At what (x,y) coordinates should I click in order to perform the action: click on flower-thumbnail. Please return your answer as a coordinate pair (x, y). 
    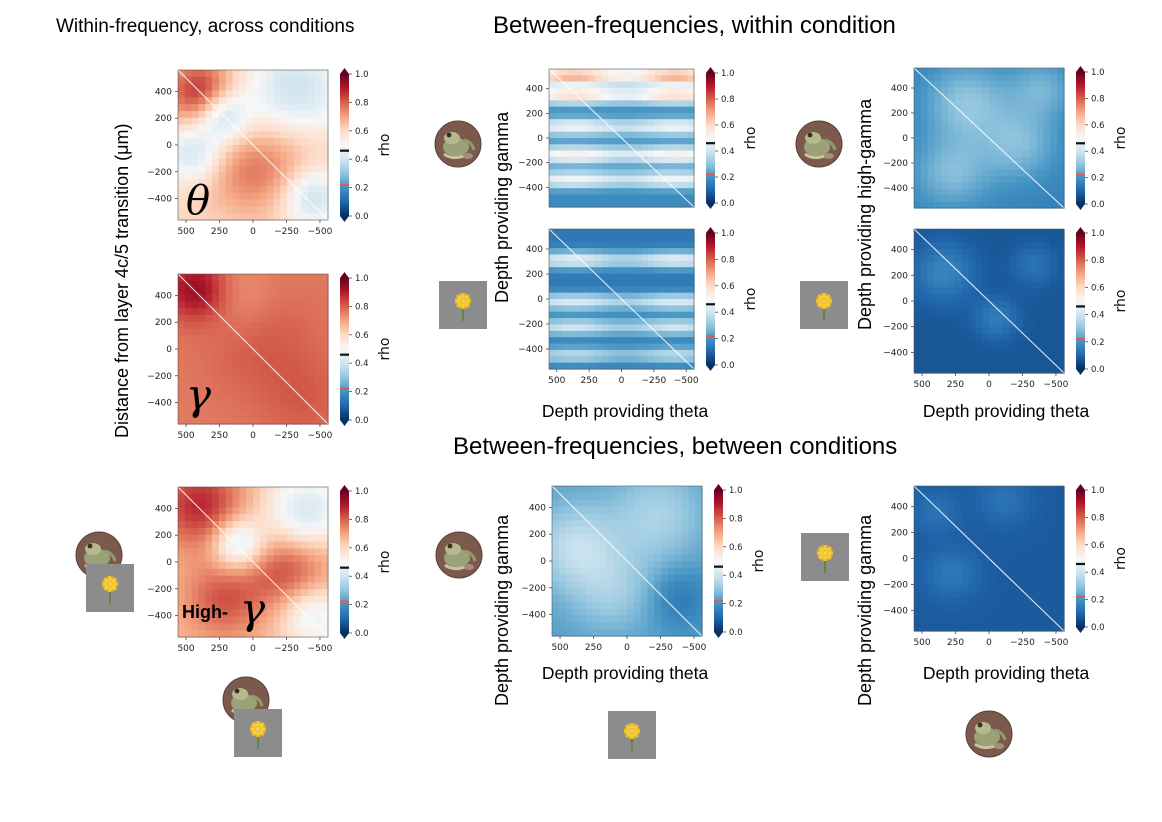
    Looking at the image, I should click on (463, 305).